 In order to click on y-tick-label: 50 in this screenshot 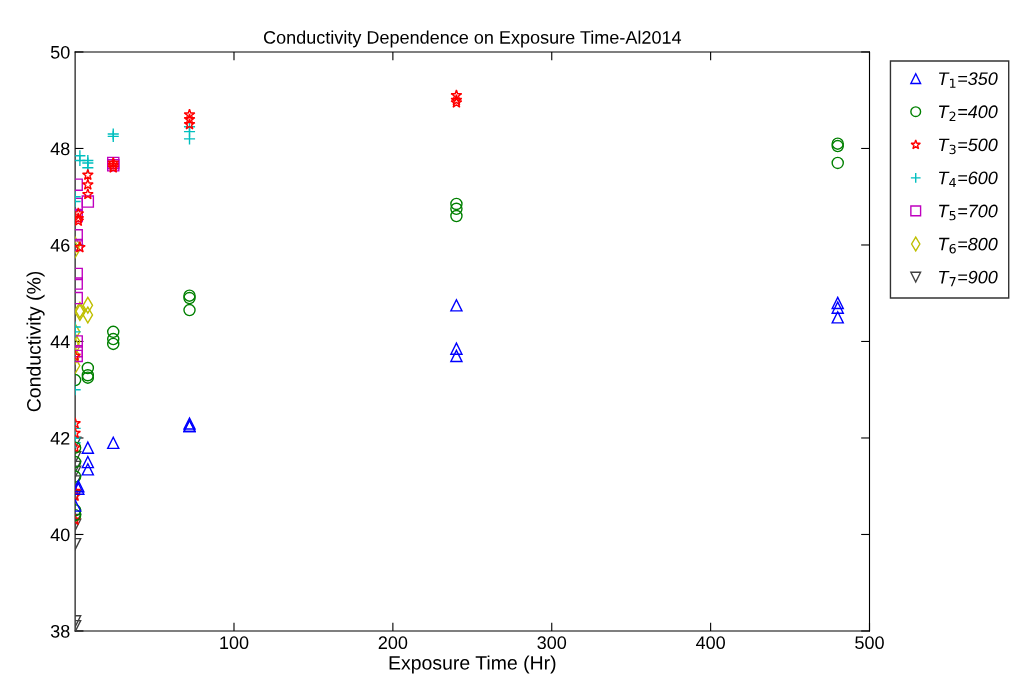, I will do `click(60, 52)`.